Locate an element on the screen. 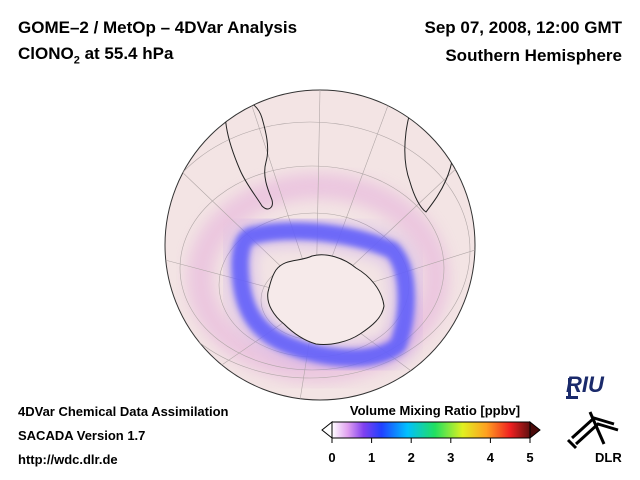 The width and height of the screenshot is (640, 480). colorbar-tick-4: 4 is located at coordinates (490, 457).